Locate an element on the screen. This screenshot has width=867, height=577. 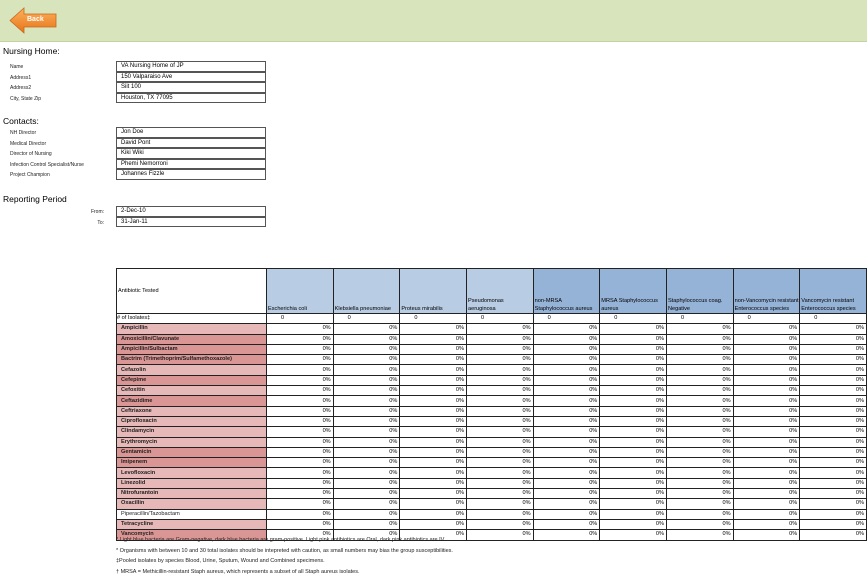
back-arrow-icon is located at coordinates (33, 20).